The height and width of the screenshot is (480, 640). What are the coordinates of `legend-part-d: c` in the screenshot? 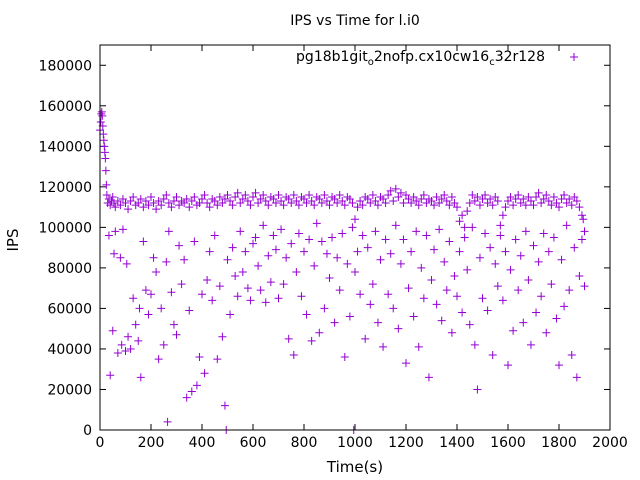 It's located at (492, 62).